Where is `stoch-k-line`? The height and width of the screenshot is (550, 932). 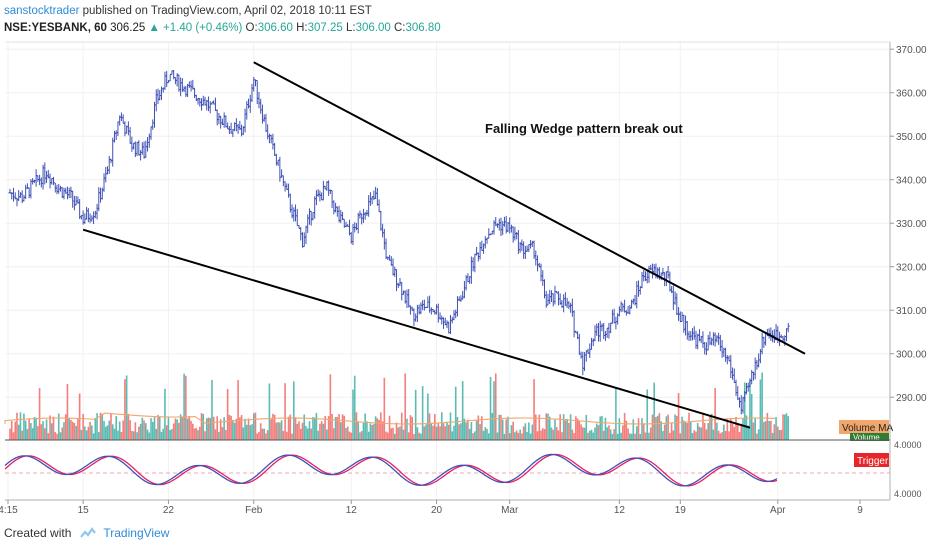 stoch-k-line is located at coordinates (391, 470).